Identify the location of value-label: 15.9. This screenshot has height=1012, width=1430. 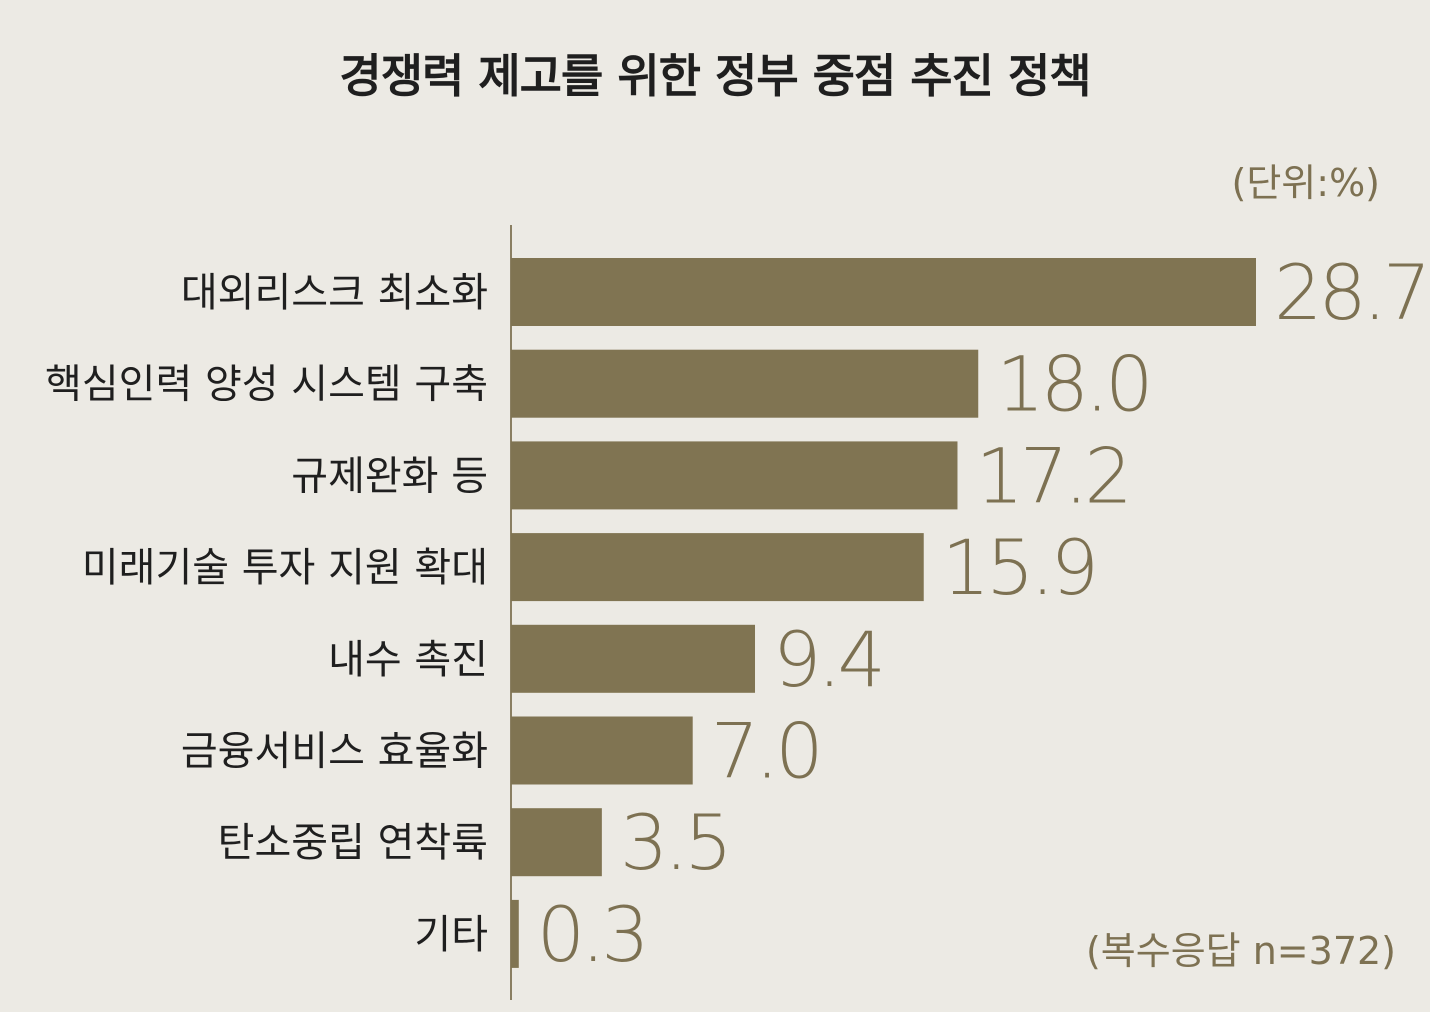
(1018, 567).